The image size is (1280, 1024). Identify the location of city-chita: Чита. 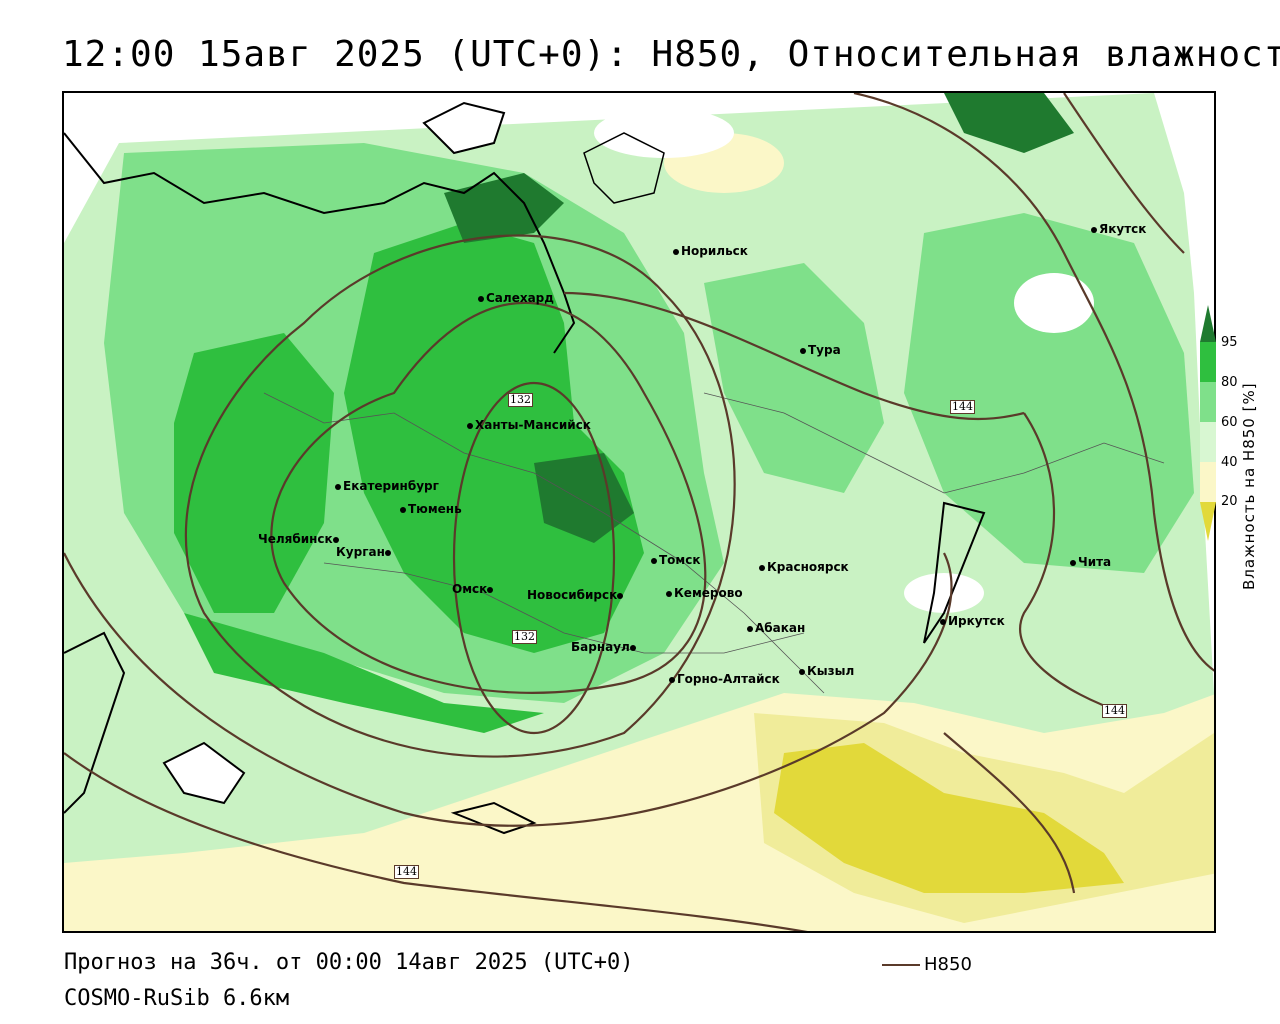
(1090, 562).